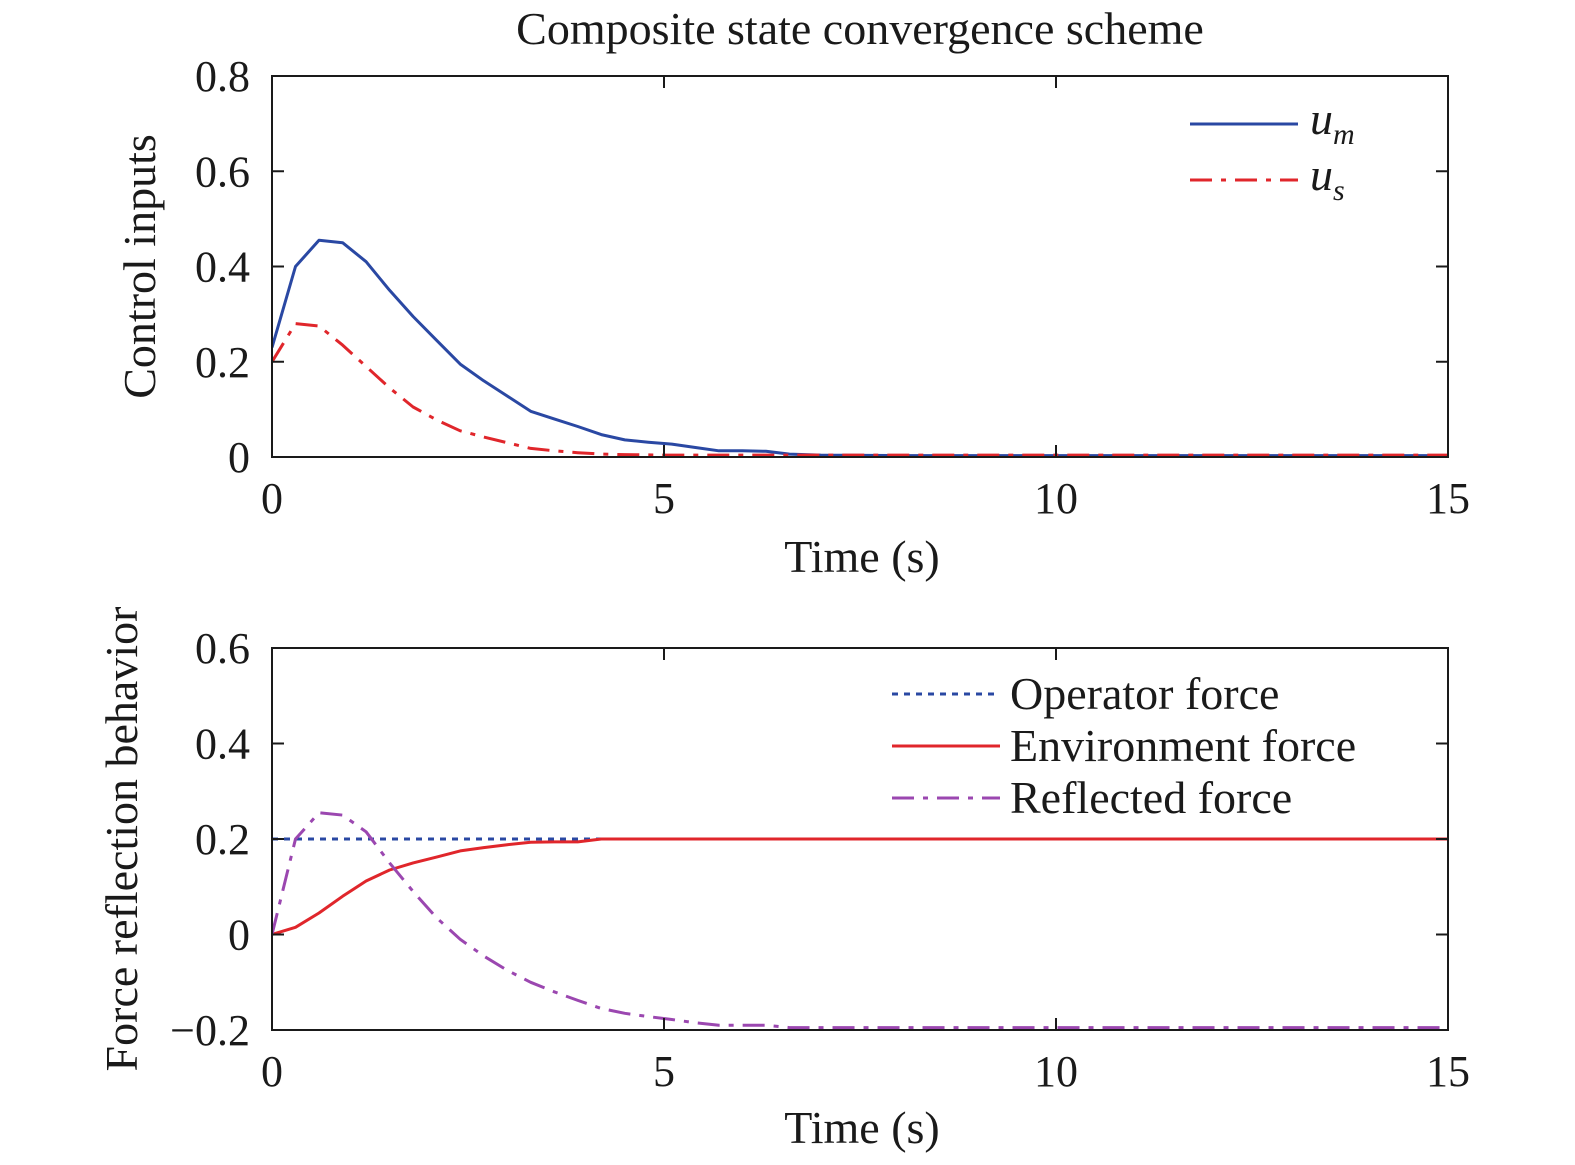 The image size is (1575, 1165). I want to click on legend-label: Reflected force, so click(1151, 797).